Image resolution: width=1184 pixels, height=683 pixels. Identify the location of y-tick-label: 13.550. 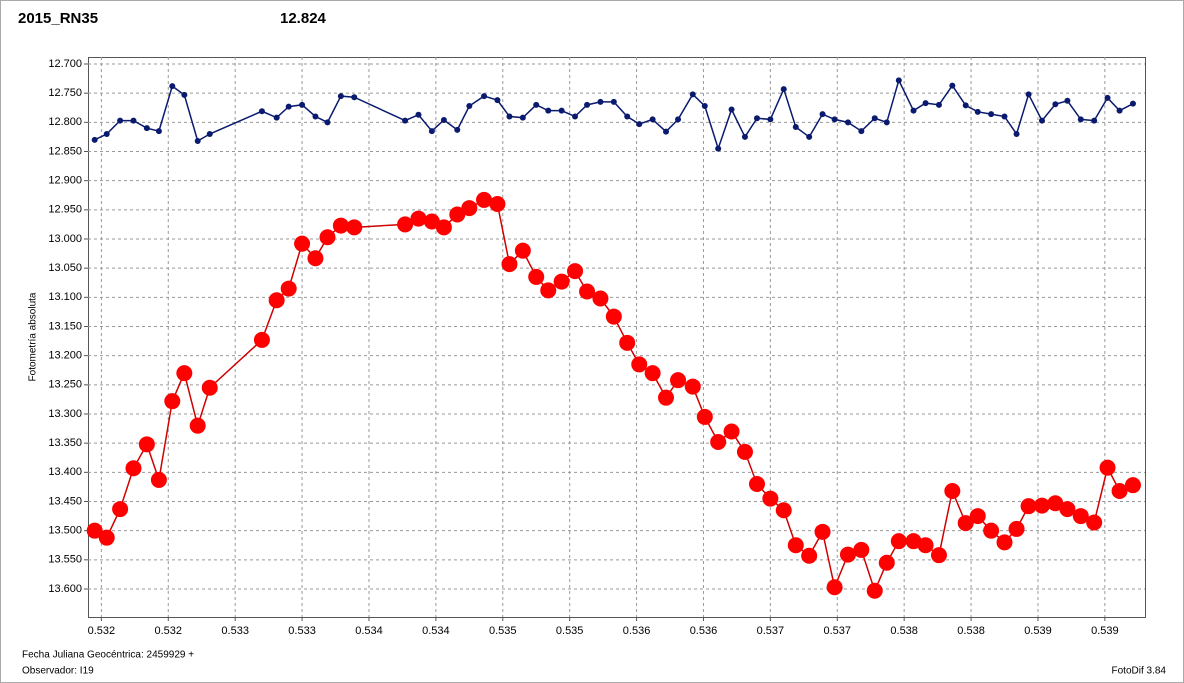
(65, 560).